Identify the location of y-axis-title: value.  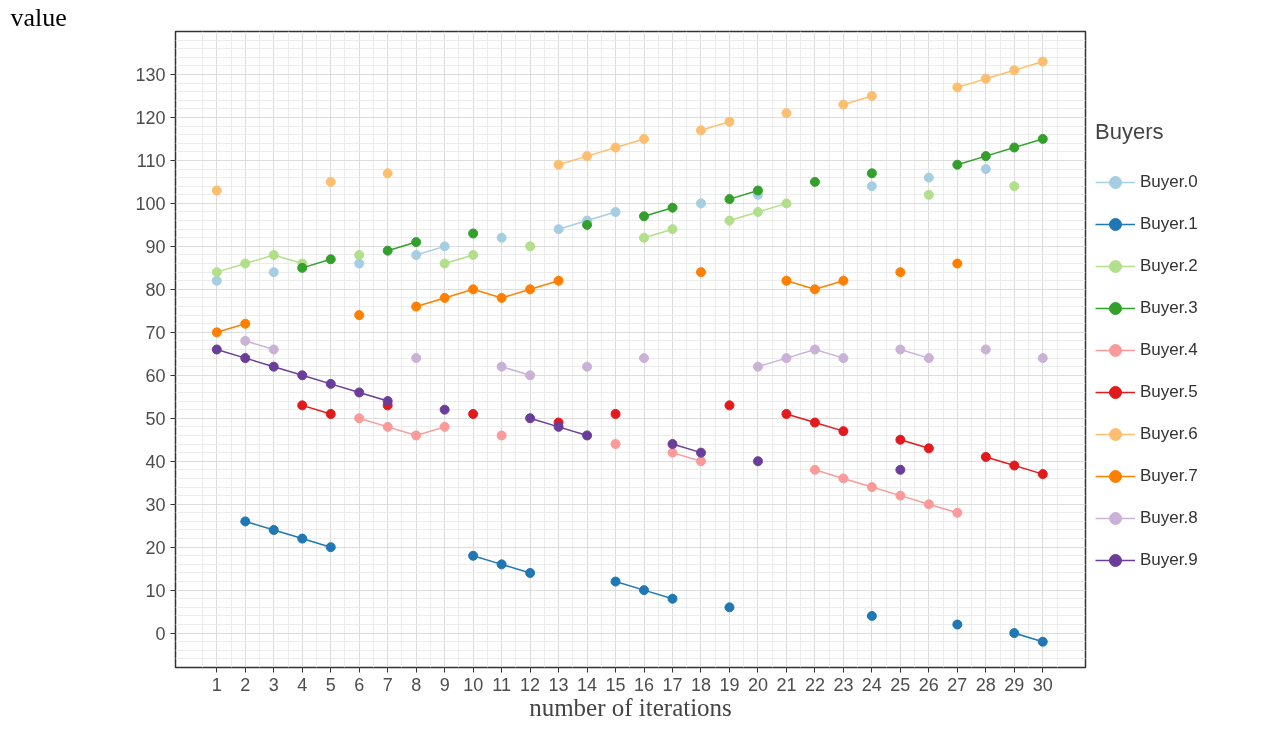
(38, 17).